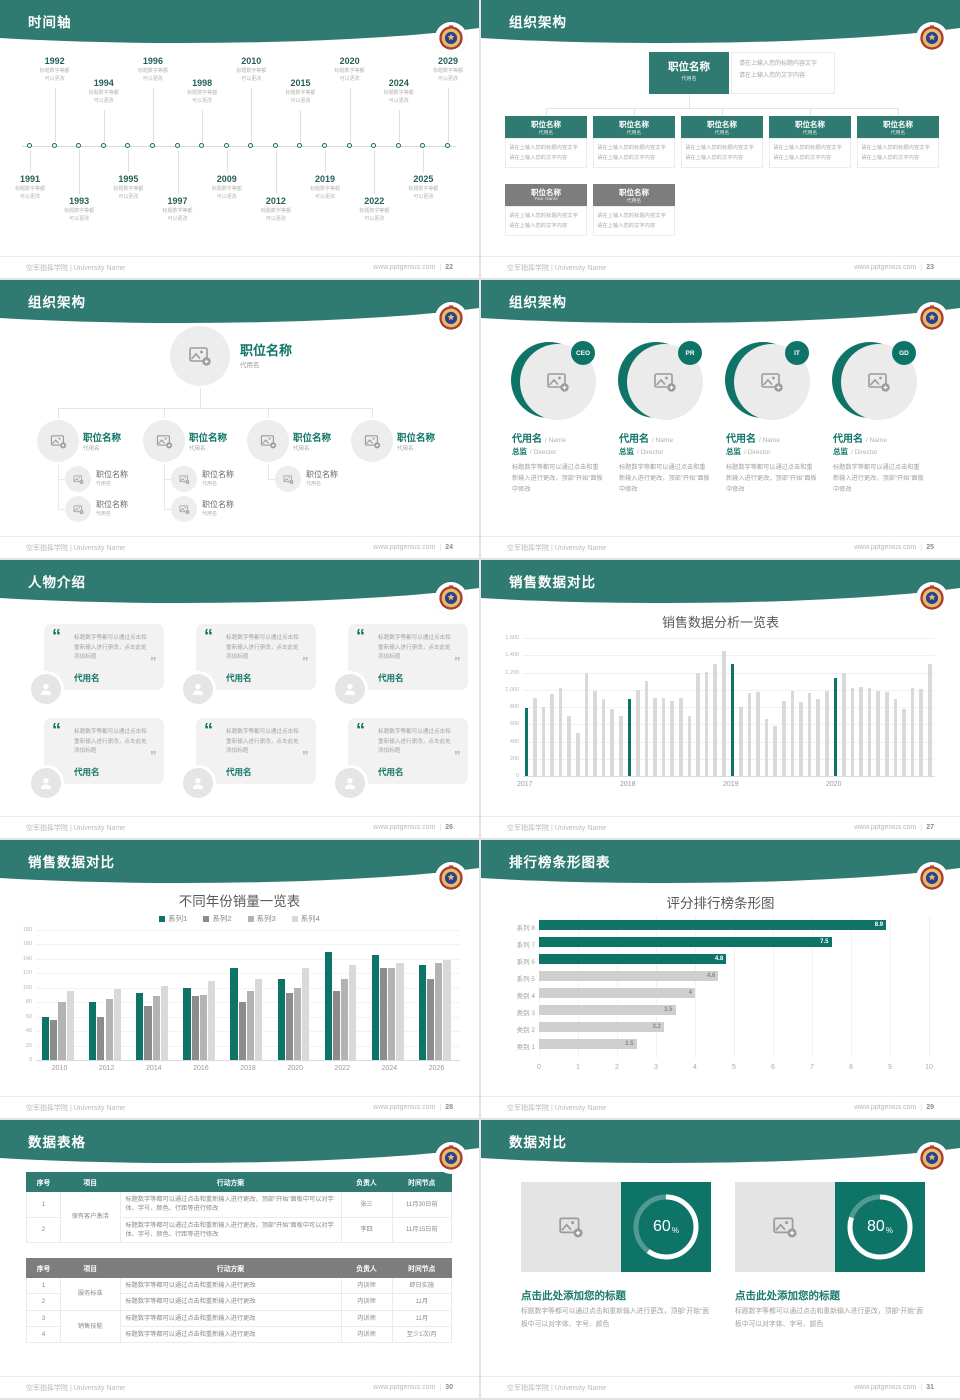 This screenshot has height=1400, width=960. I want to click on slide-header, so click(720, 583).